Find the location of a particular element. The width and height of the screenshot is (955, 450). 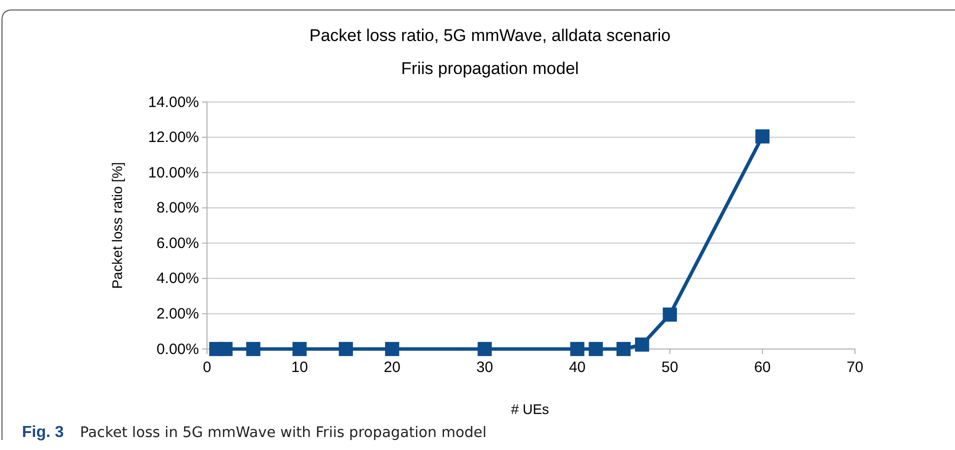

y-tick-label: 0.00% is located at coordinates (177, 349).